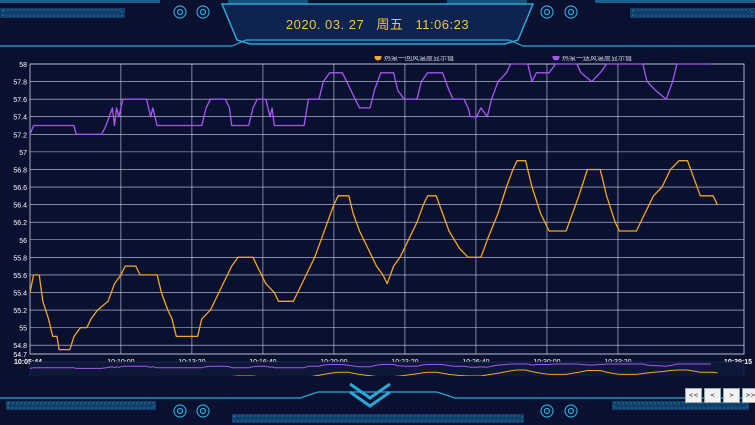 The image size is (755, 425). What do you see at coordinates (23, 65) in the screenshot?
I see `y-tick-label: 58` at bounding box center [23, 65].